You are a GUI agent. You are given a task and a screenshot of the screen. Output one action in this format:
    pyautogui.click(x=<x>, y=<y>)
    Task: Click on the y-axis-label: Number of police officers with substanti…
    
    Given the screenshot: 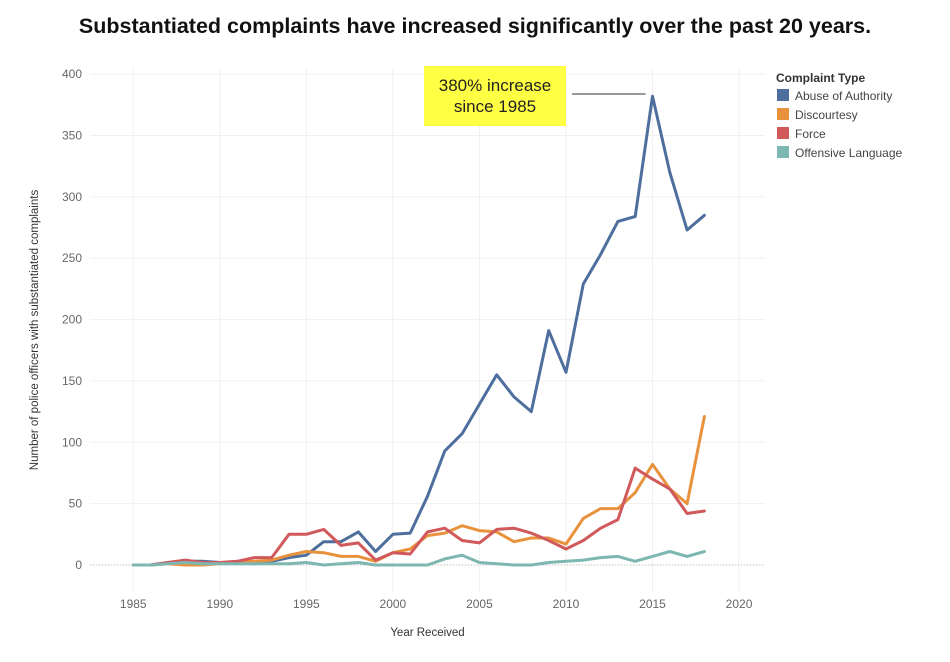 What is the action you would take?
    pyautogui.click(x=35, y=330)
    